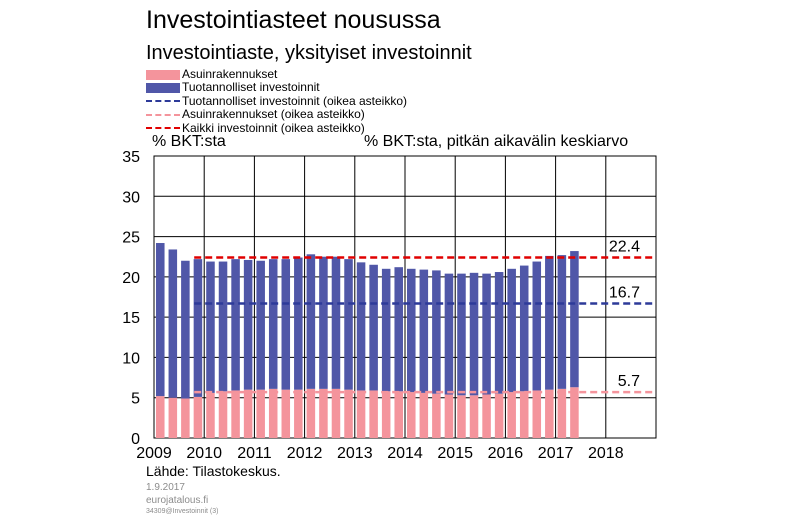 Image resolution: width=800 pixels, height=522 pixels. I want to click on x-tick-label: 2018, so click(606, 453).